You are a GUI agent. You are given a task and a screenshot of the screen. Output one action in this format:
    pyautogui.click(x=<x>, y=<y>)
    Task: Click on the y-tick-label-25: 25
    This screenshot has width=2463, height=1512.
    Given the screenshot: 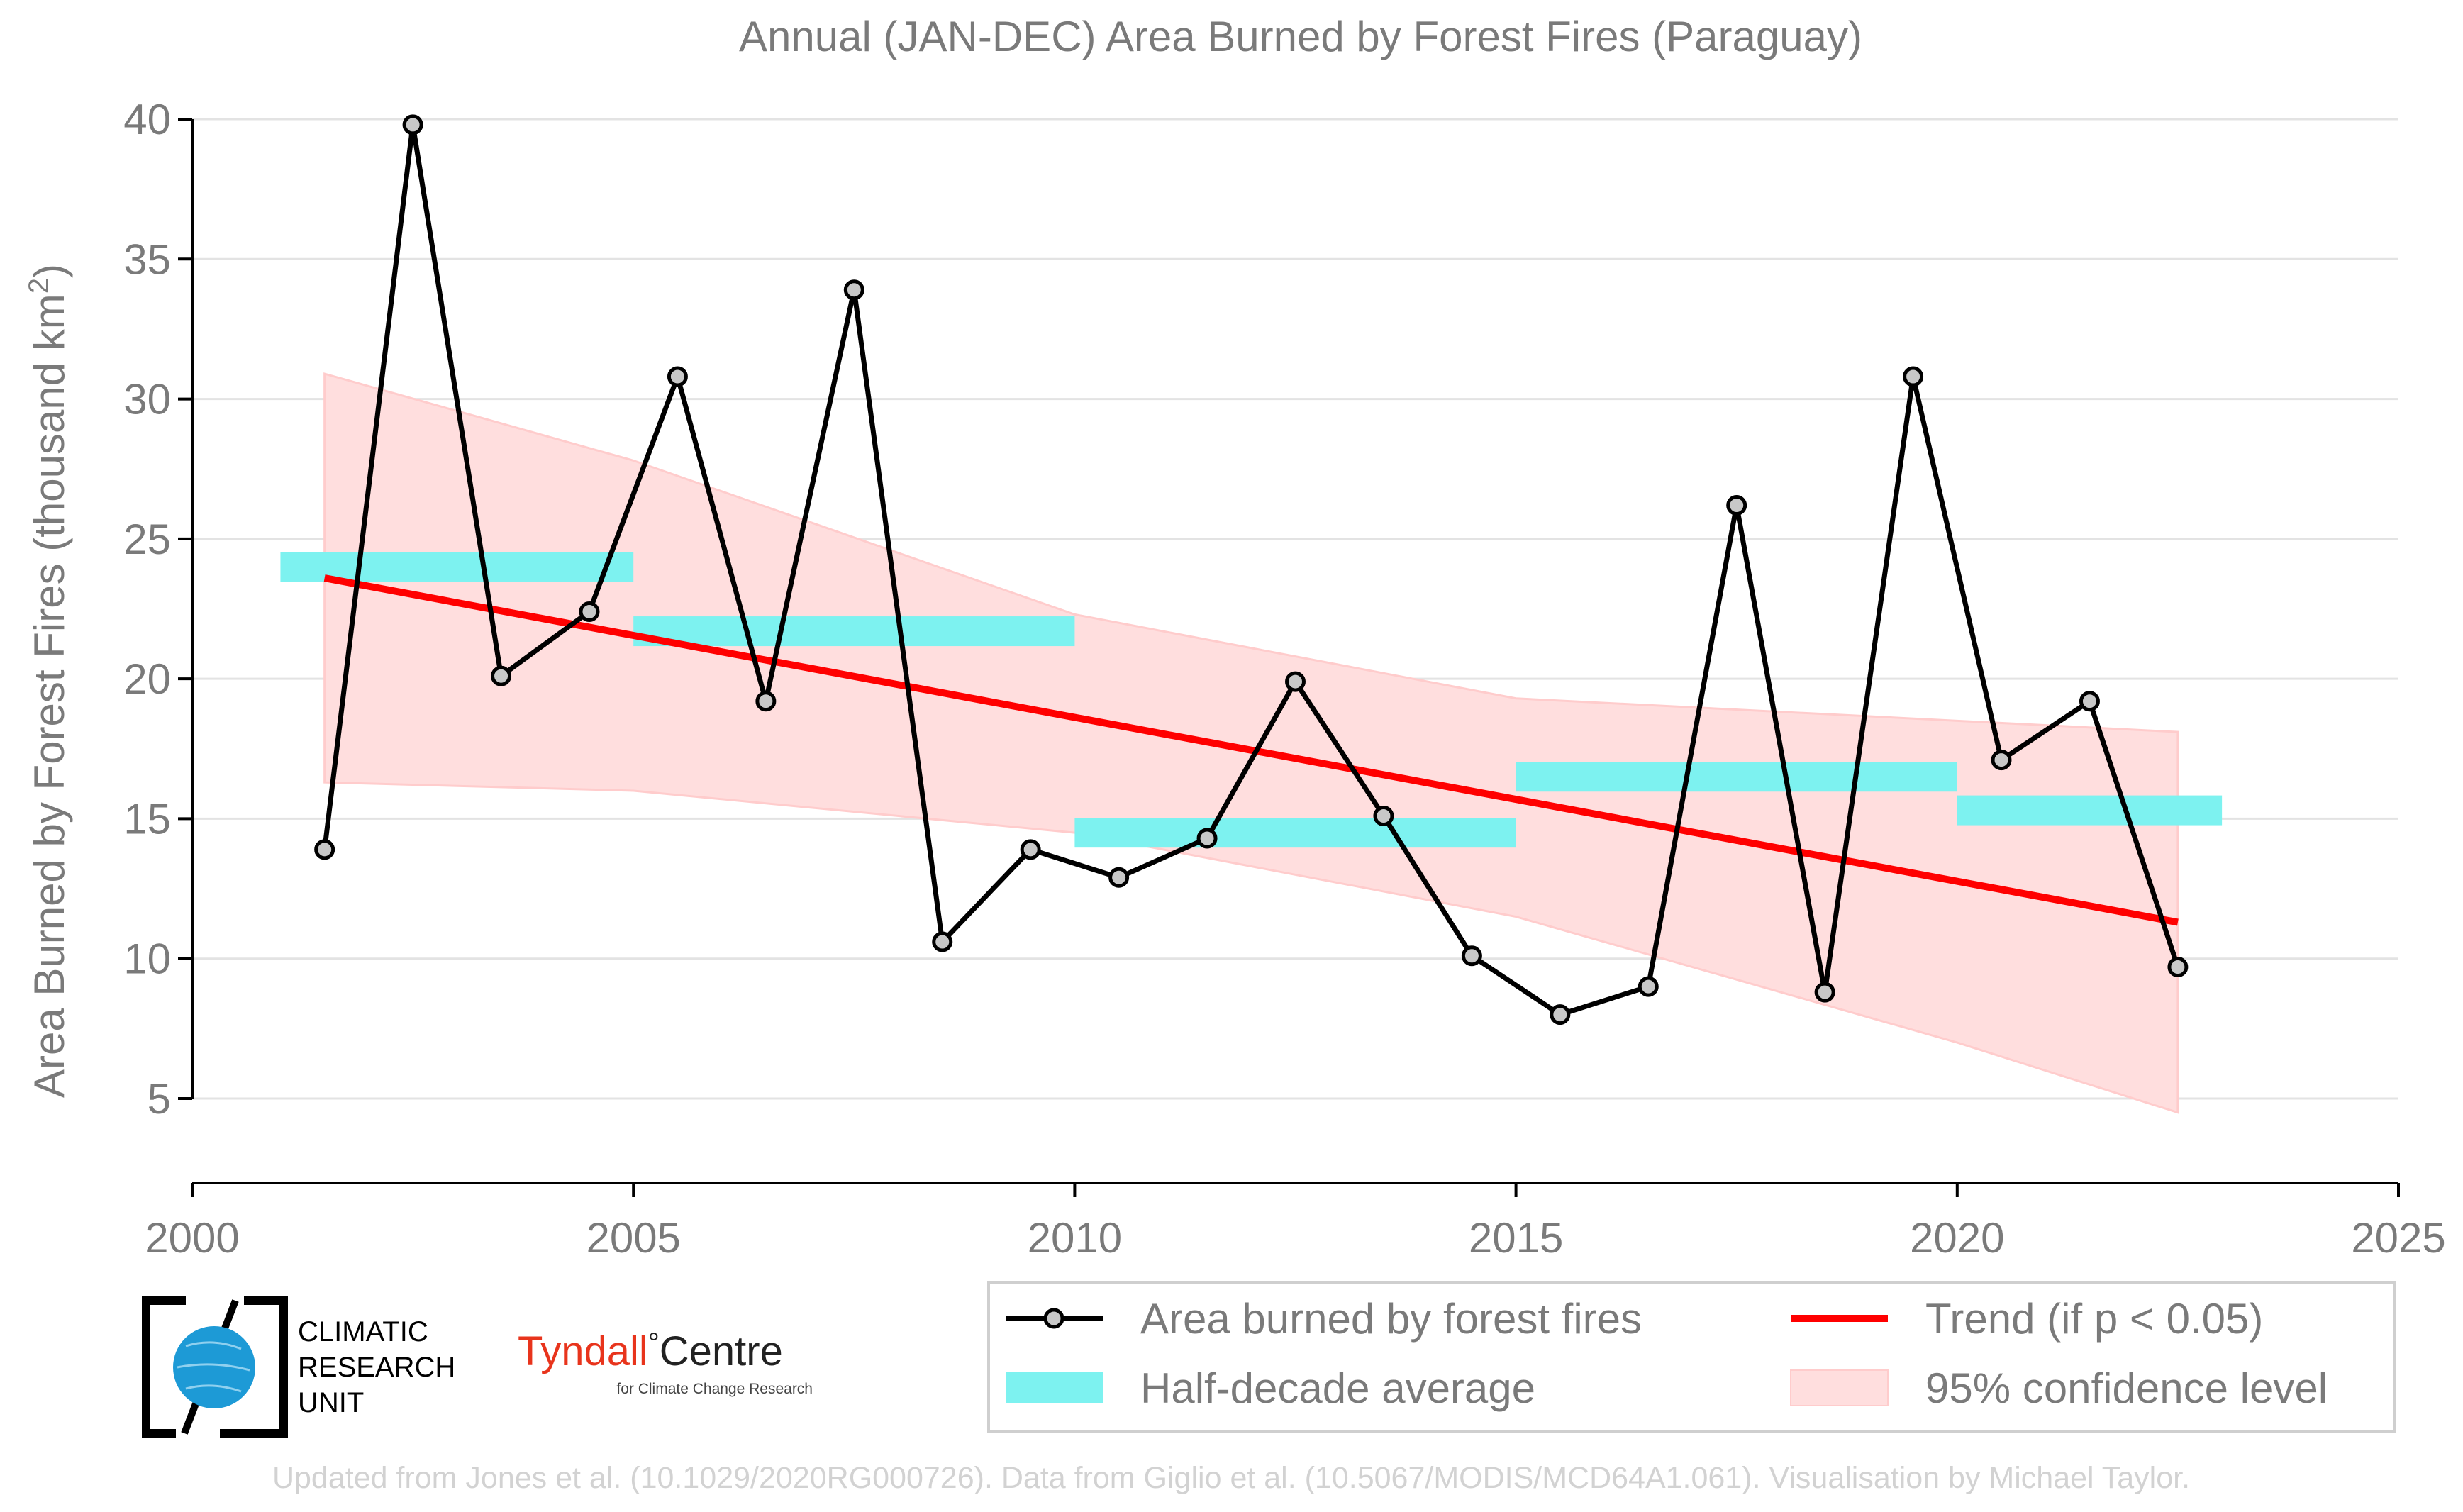 What is the action you would take?
    pyautogui.click(x=147, y=539)
    